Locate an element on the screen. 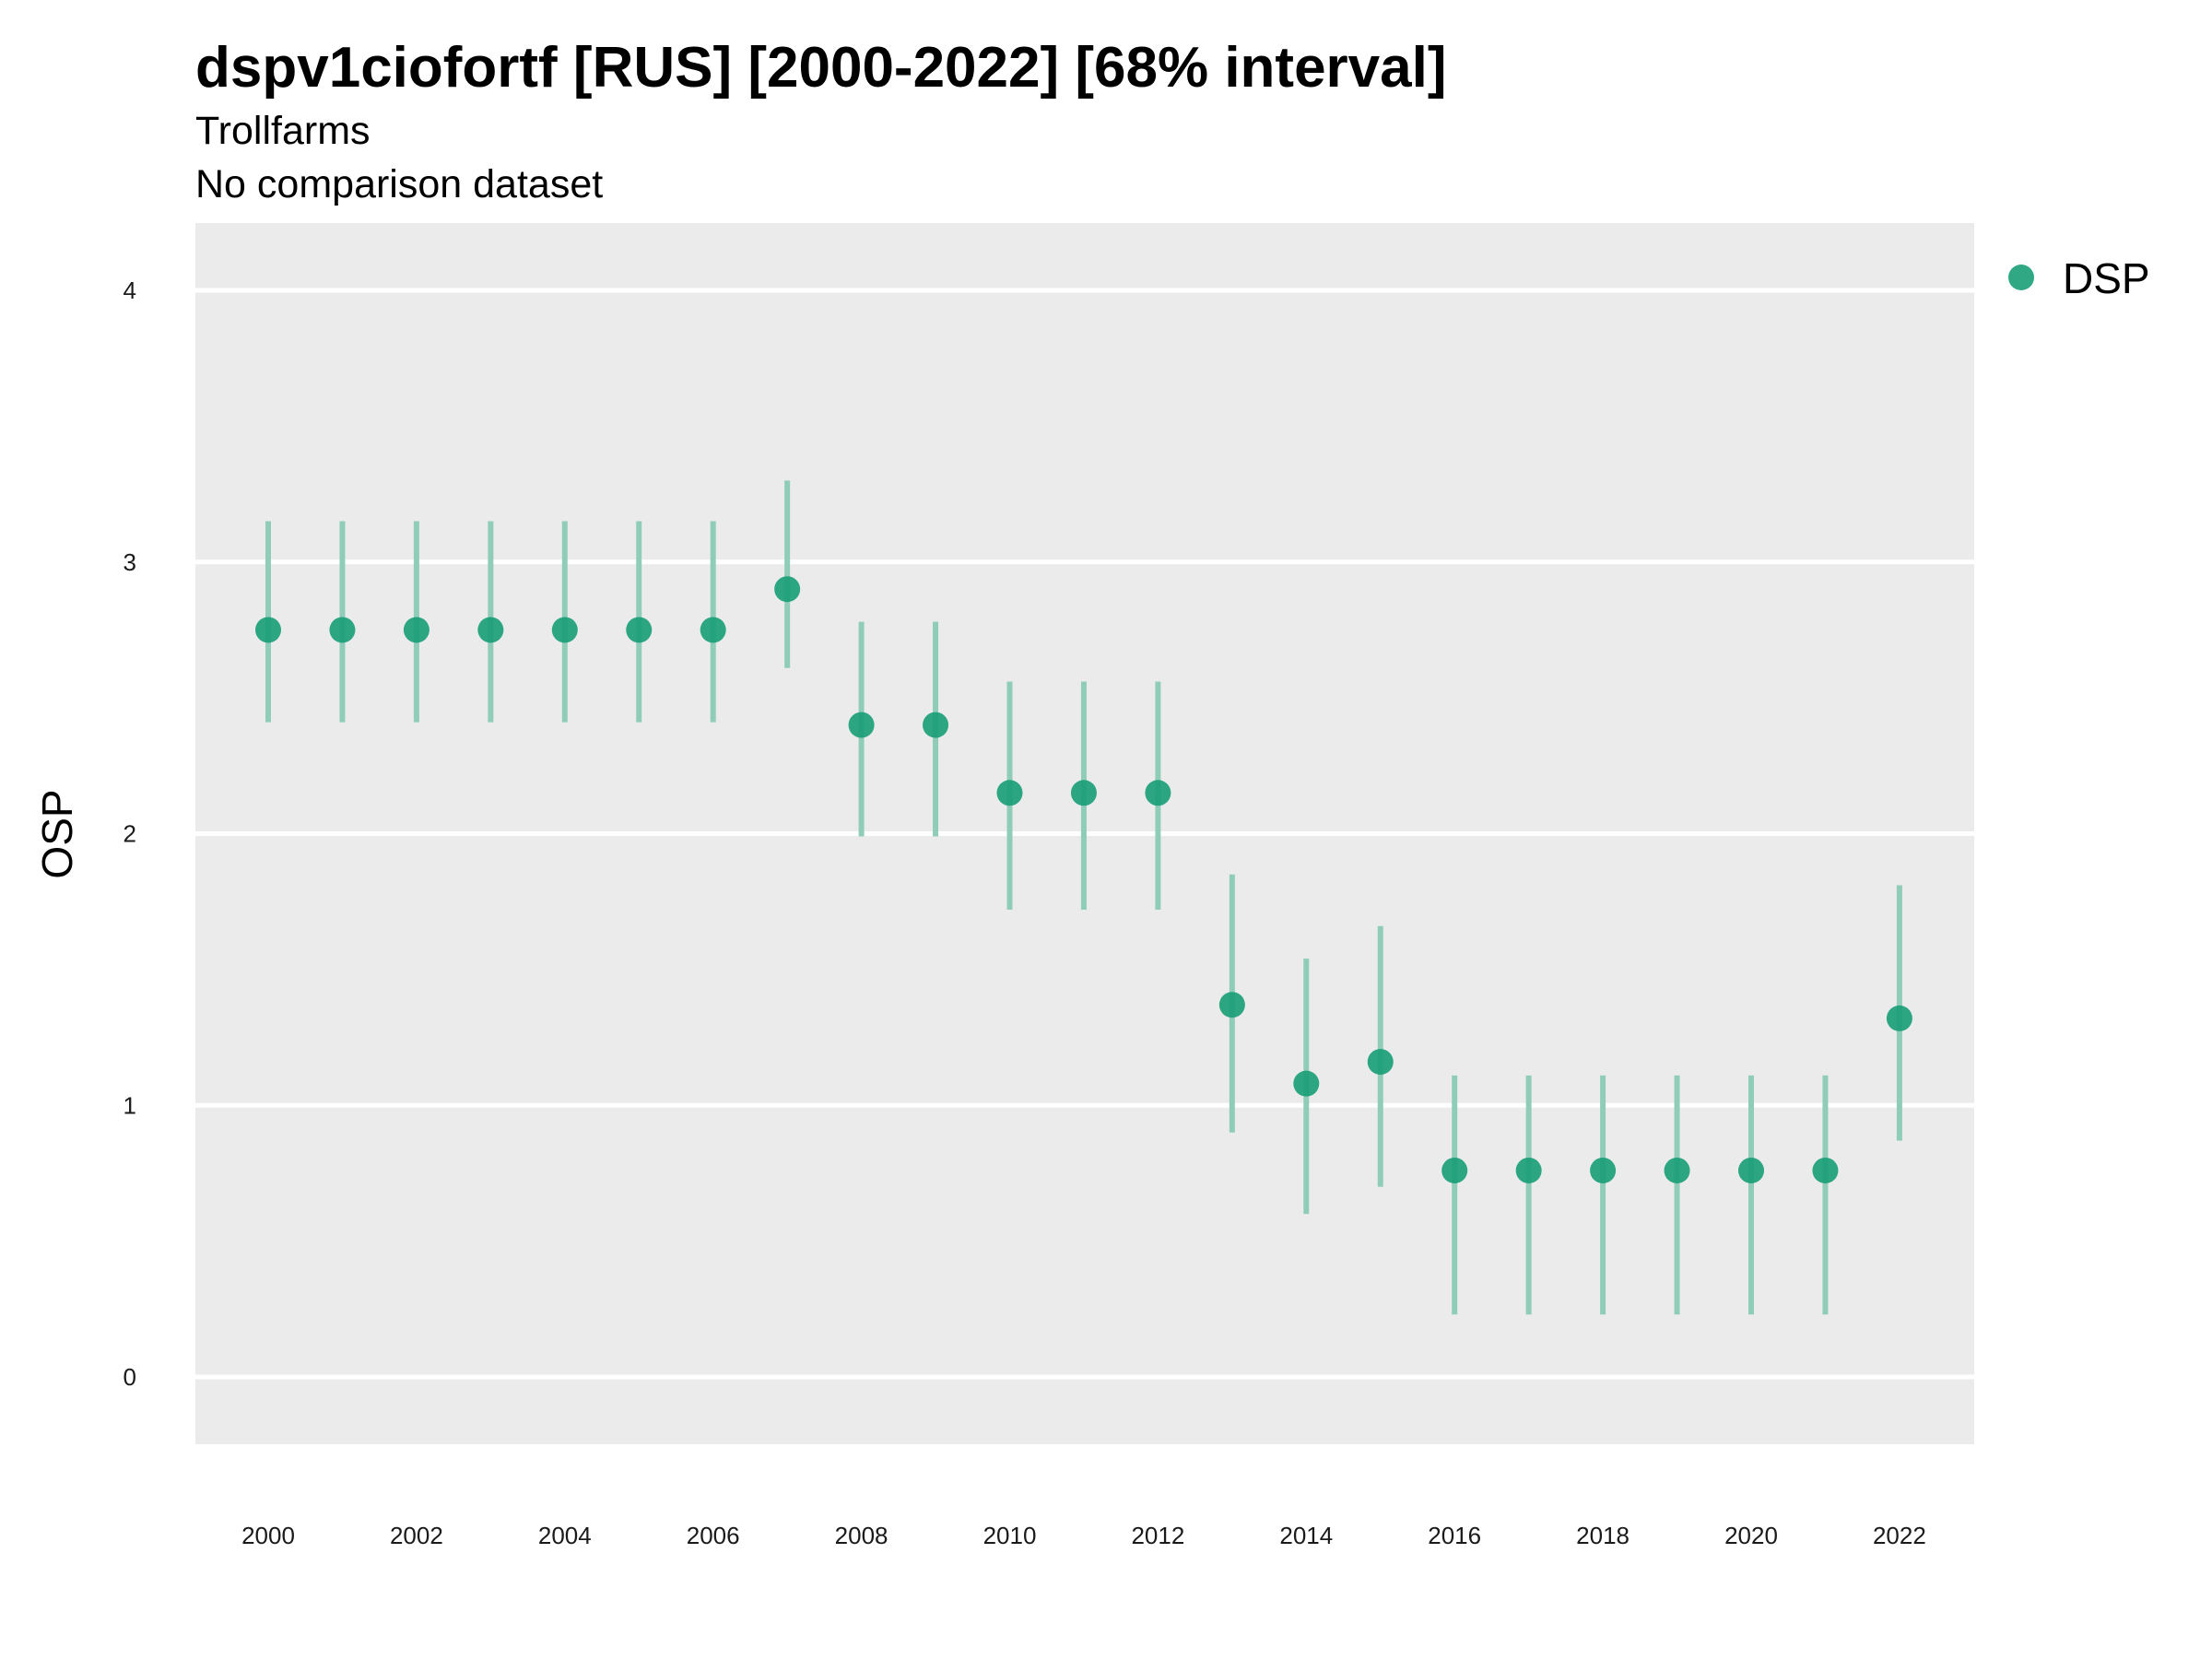 The image size is (2212, 1659). x-tick-label: 2014 is located at coordinates (1306, 1535).